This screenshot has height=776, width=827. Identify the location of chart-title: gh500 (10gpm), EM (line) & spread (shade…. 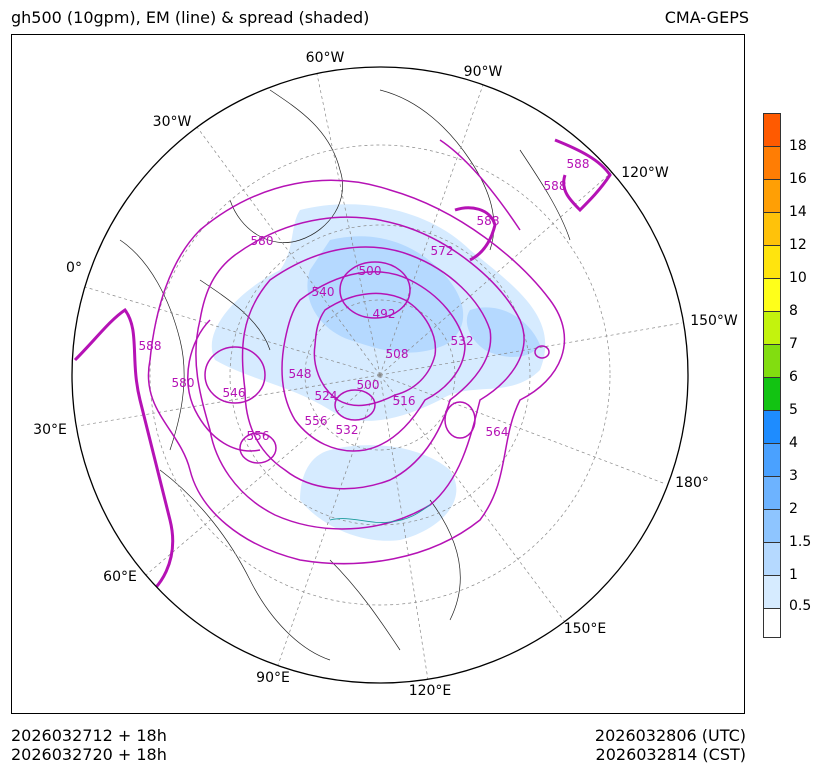
(190, 17).